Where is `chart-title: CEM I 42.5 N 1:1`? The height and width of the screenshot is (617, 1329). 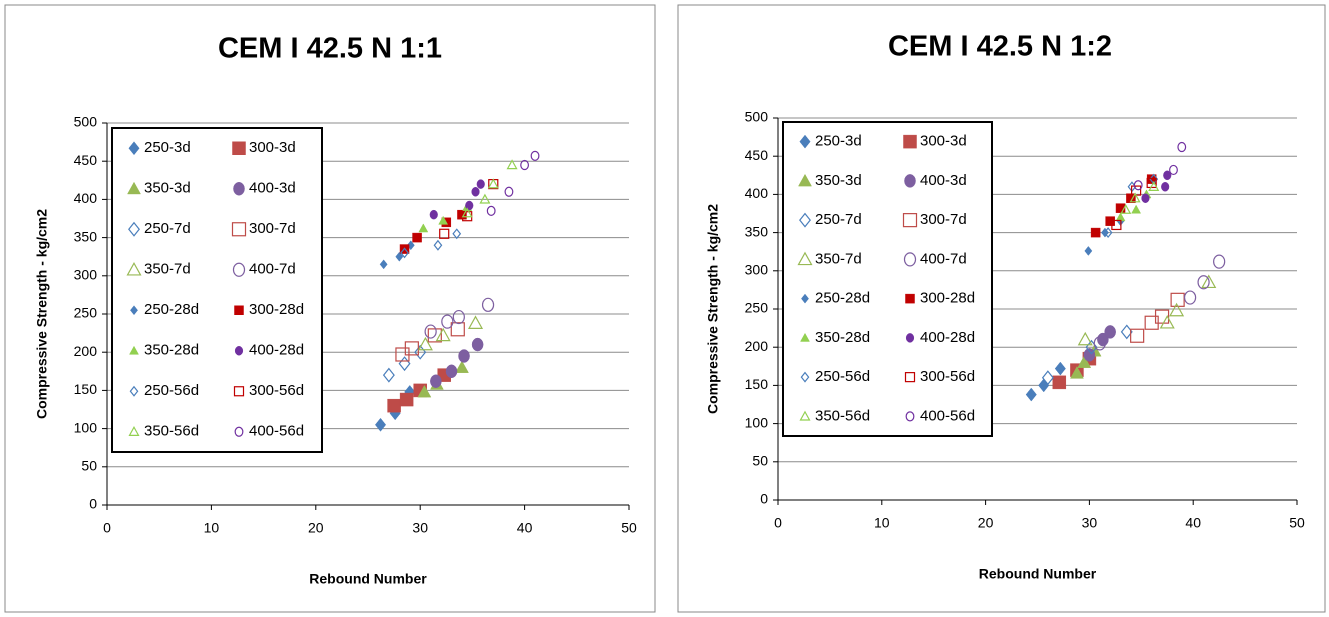
chart-title: CEM I 42.5 N 1:1 is located at coordinates (330, 49).